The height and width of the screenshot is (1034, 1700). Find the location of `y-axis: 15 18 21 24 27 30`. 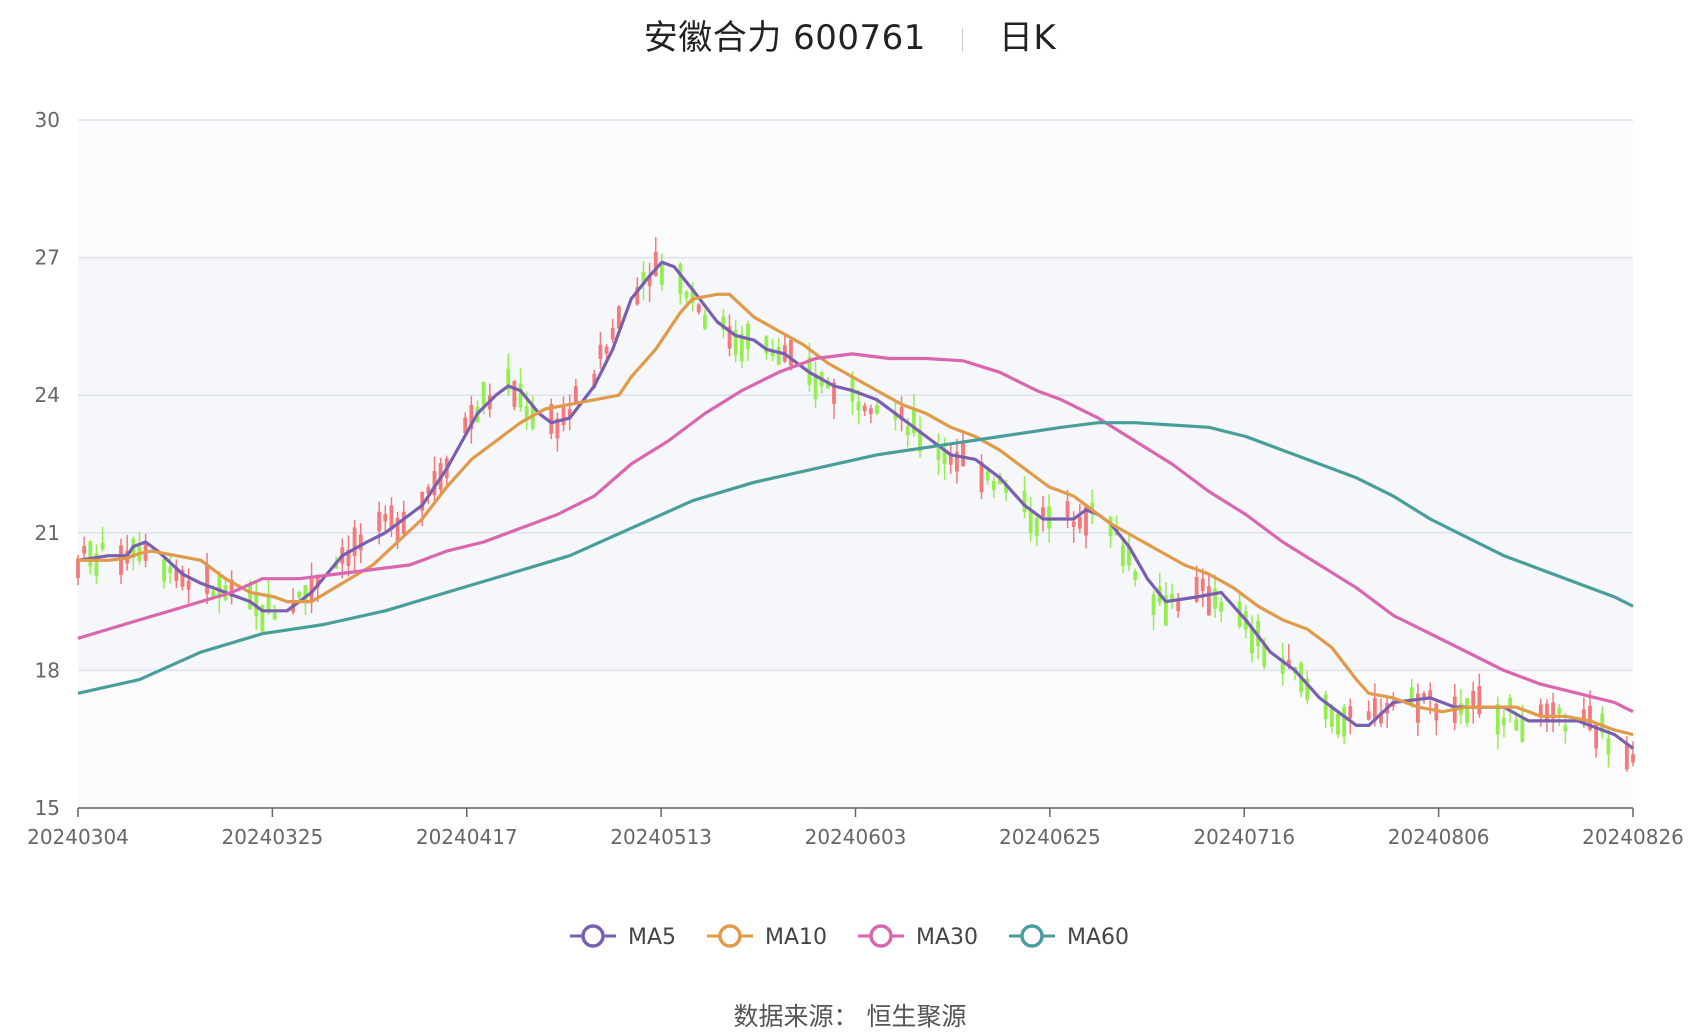

y-axis: 15 18 21 24 27 30 is located at coordinates (47, 464).